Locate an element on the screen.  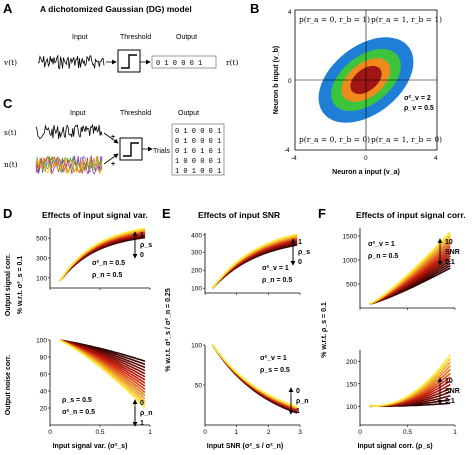
y-tick: 4 is located at coordinates (290, 12).